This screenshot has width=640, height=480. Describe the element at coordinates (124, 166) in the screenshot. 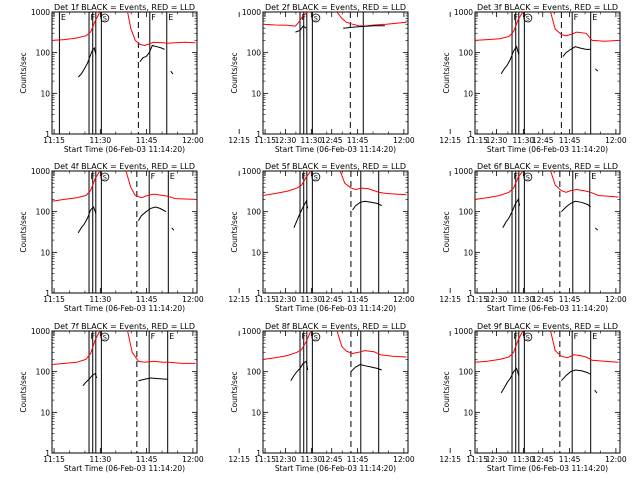

I see `panel-title: Det 4f BLACK = Events, RED = LLD` at that location.